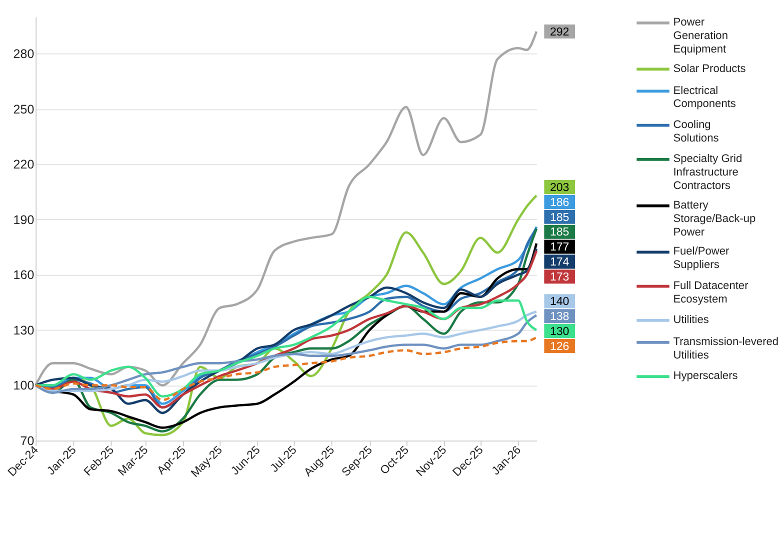  Describe the element at coordinates (701, 259) in the screenshot. I see `legend-label: Fuel/Power Suppliers` at that location.